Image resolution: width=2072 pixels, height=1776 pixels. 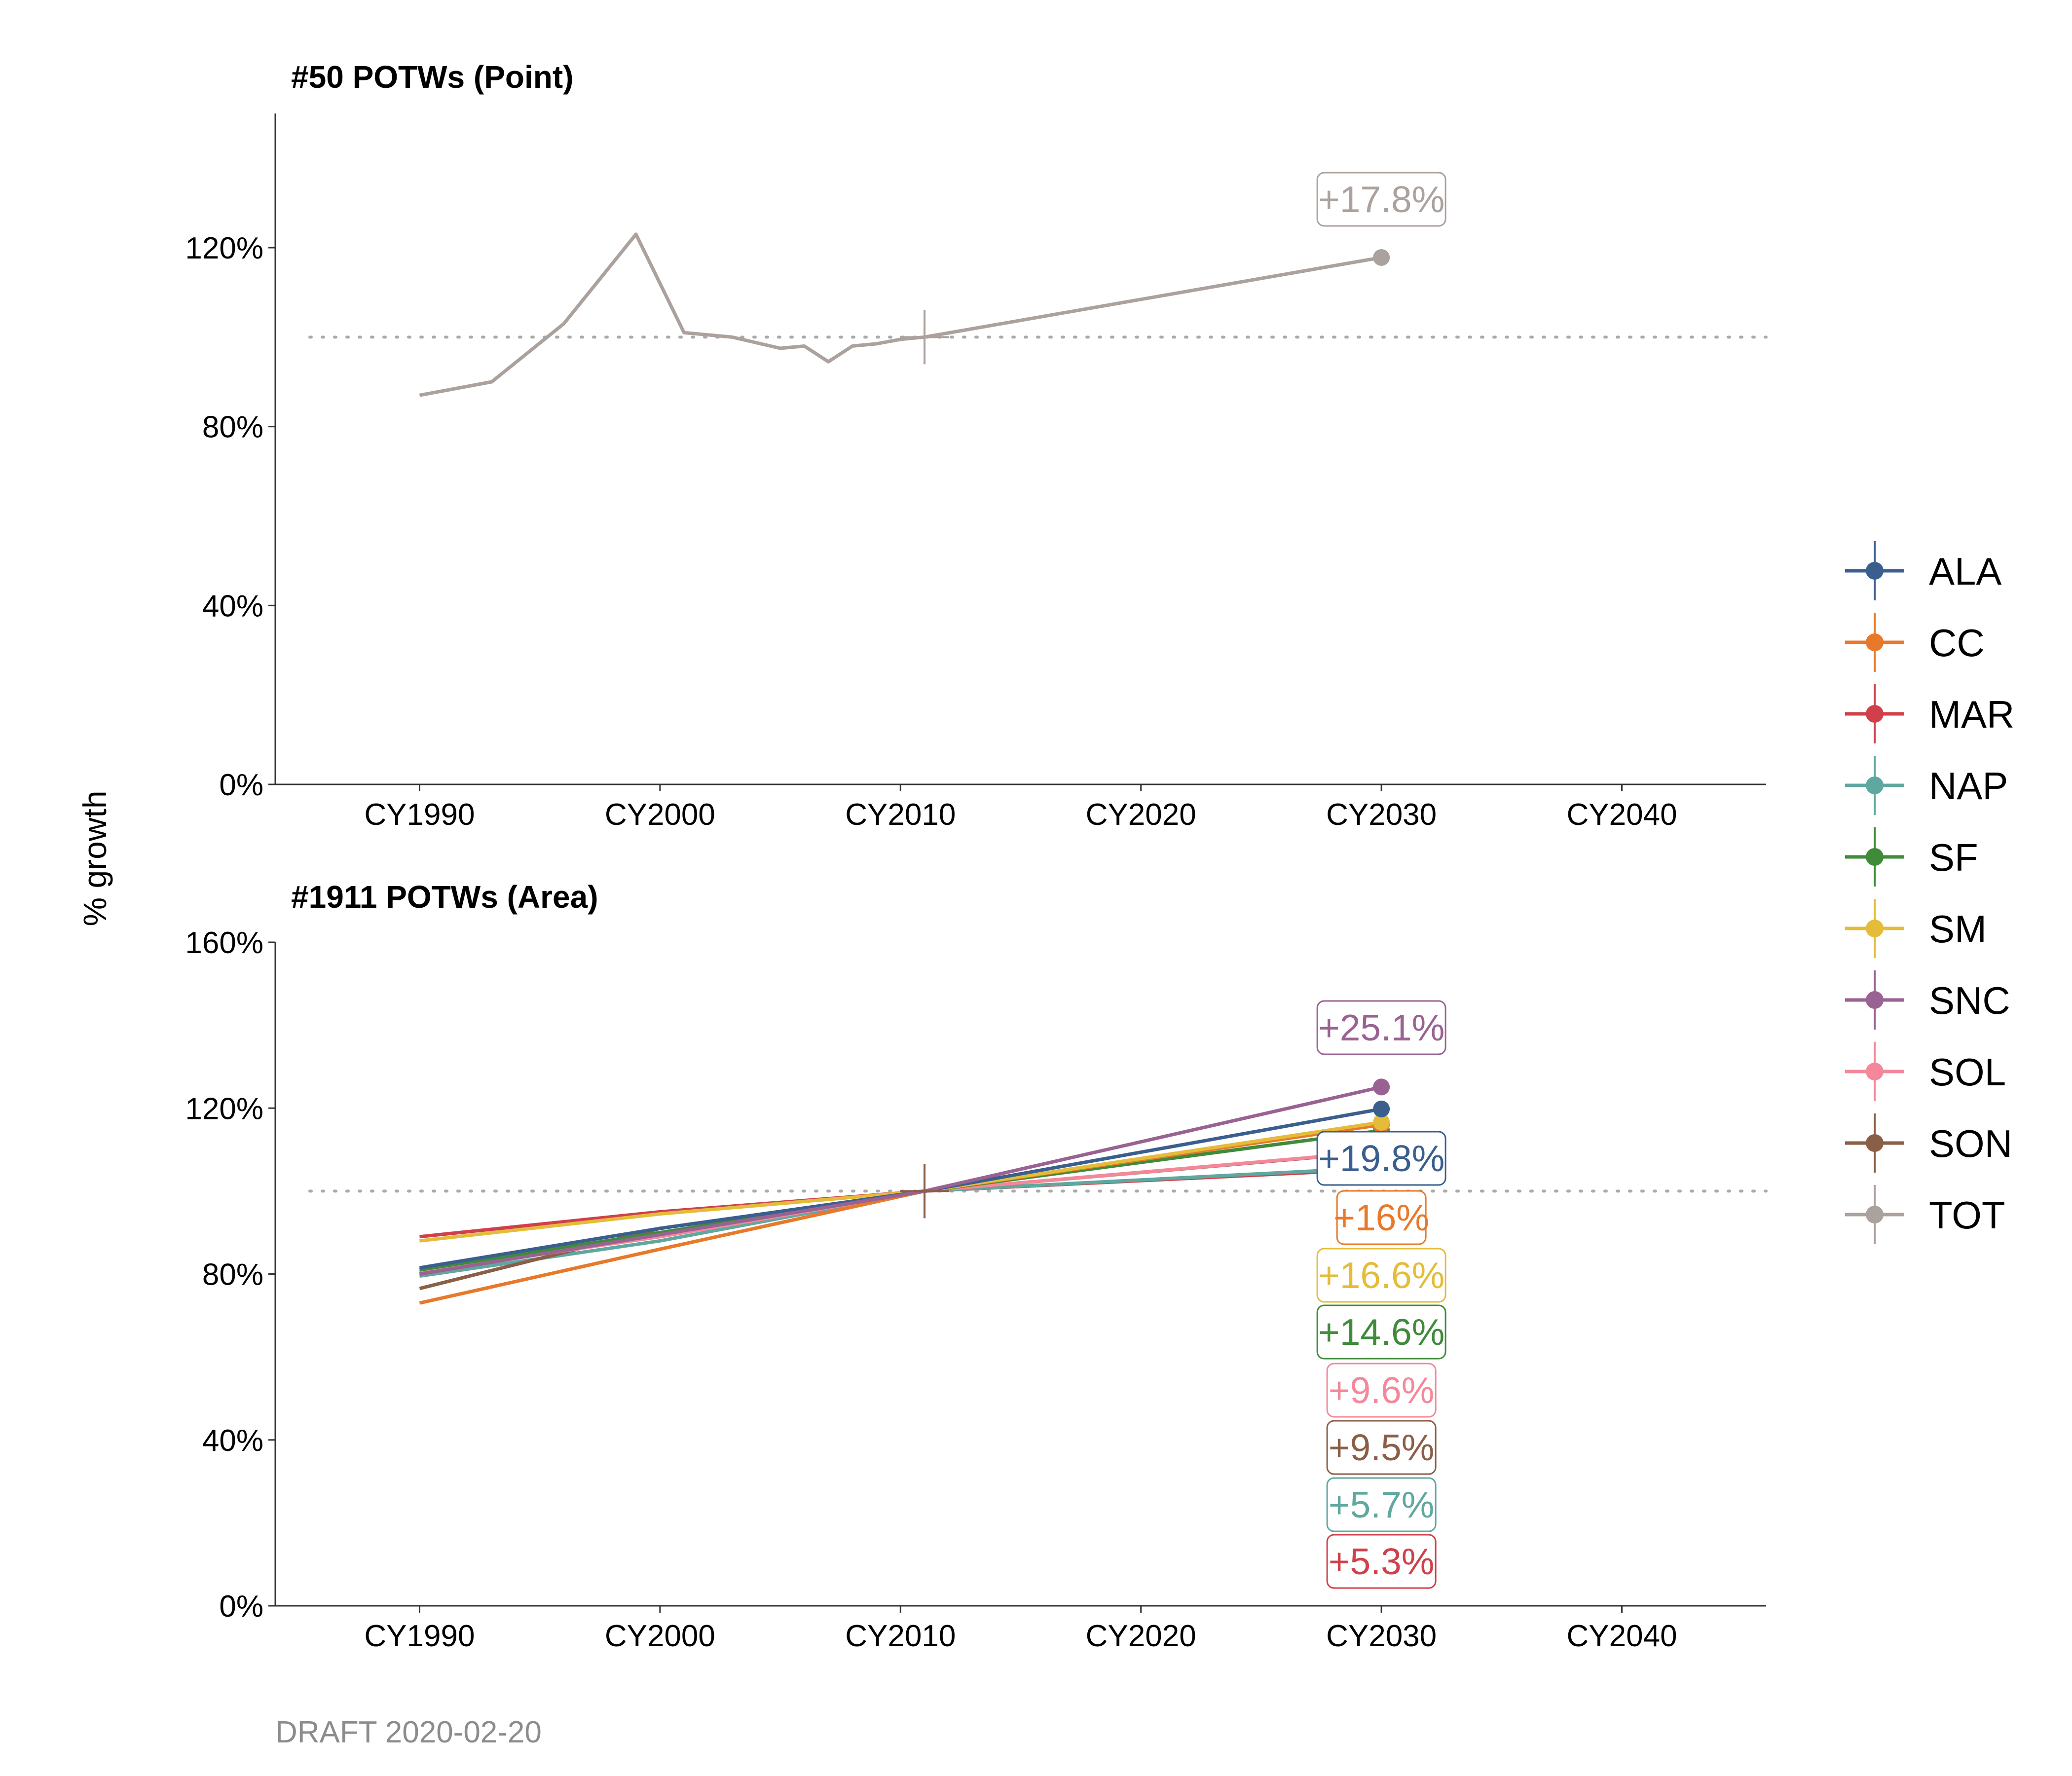 I want to click on legend-item-nap: NAP, so click(x=1927, y=785).